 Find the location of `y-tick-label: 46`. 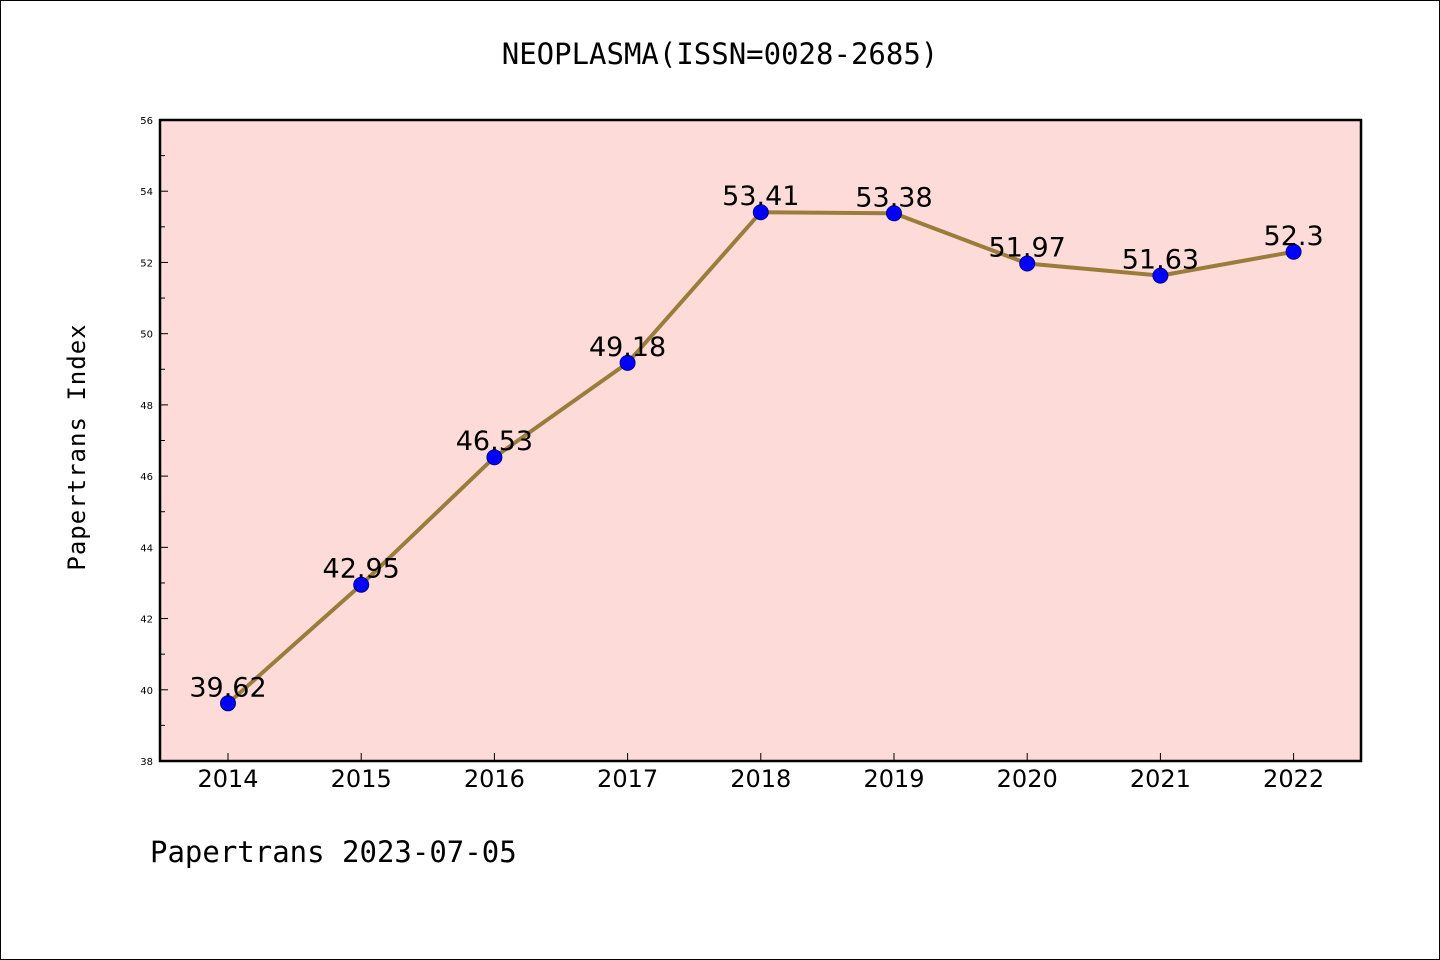

y-tick-label: 46 is located at coordinates (146, 477).